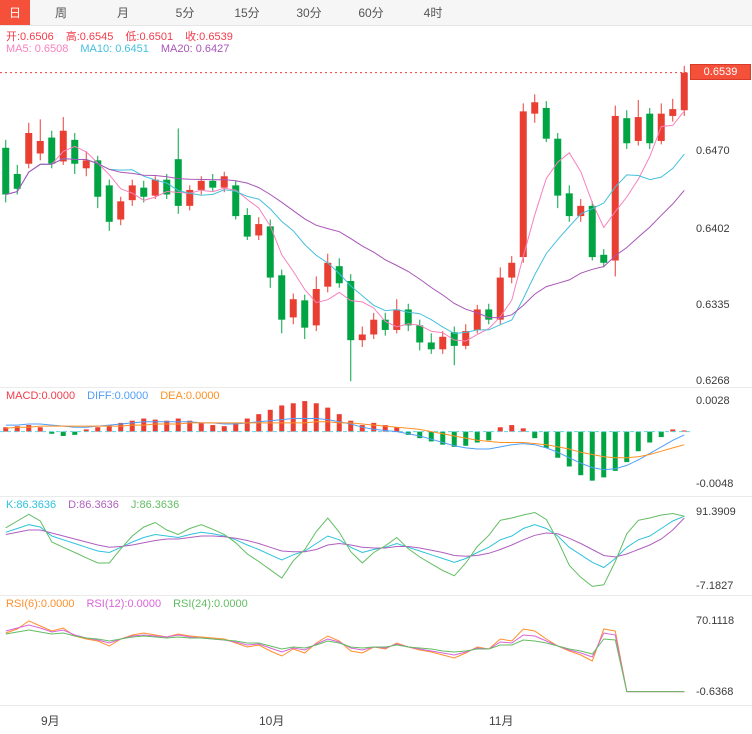 The width and height of the screenshot is (752, 734). Describe the element at coordinates (40, 604) in the screenshot. I see `rsi-rsi6-label: RSI(6):0.0000` at that location.